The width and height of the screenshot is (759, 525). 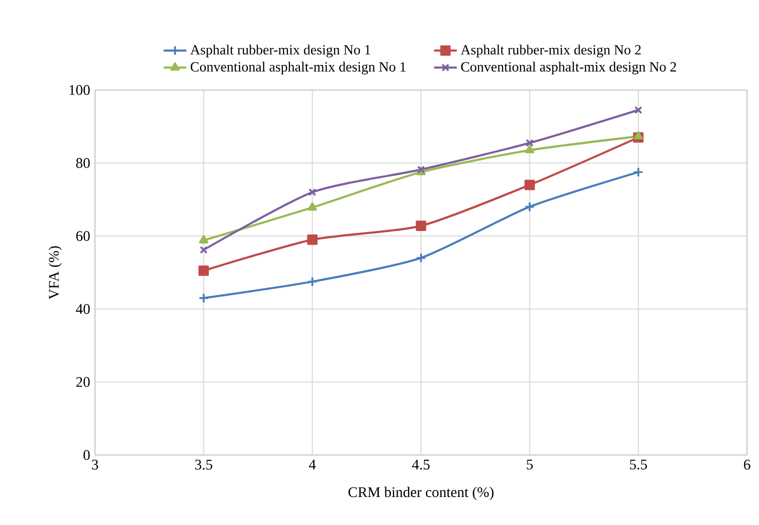 I want to click on y-tick-label: 100, so click(x=80, y=90).